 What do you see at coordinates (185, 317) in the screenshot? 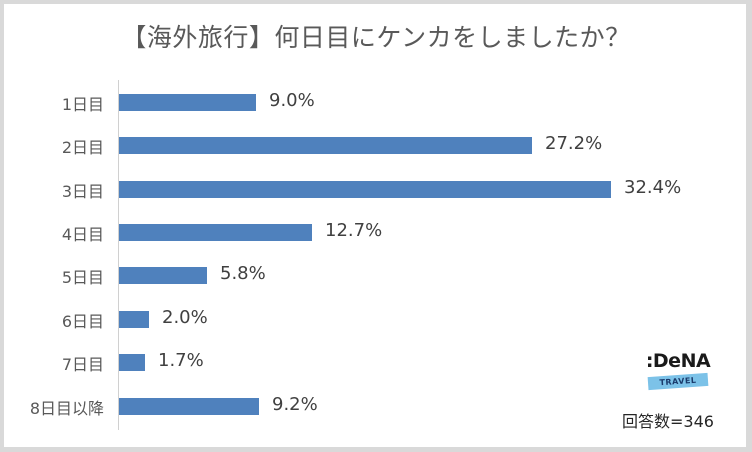
I see `value-label: 2.0%` at bounding box center [185, 317].